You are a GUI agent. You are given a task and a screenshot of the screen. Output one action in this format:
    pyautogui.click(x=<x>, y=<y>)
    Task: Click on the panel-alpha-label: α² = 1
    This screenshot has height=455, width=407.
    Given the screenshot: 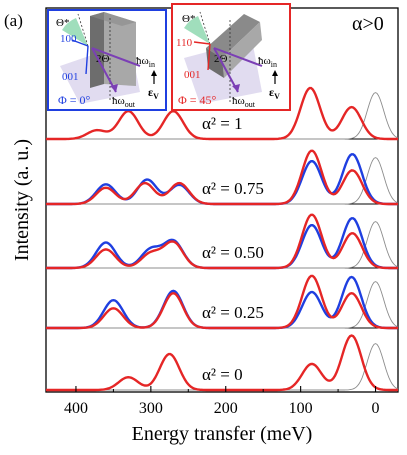 What is the action you would take?
    pyautogui.click(x=222, y=123)
    